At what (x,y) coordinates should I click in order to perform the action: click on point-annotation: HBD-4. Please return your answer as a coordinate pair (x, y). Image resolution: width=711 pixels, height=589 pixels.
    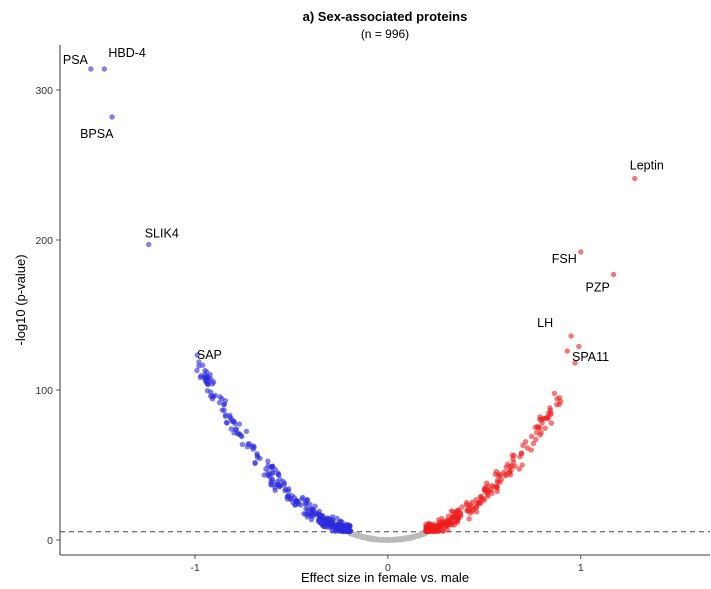
    Looking at the image, I should click on (127, 53).